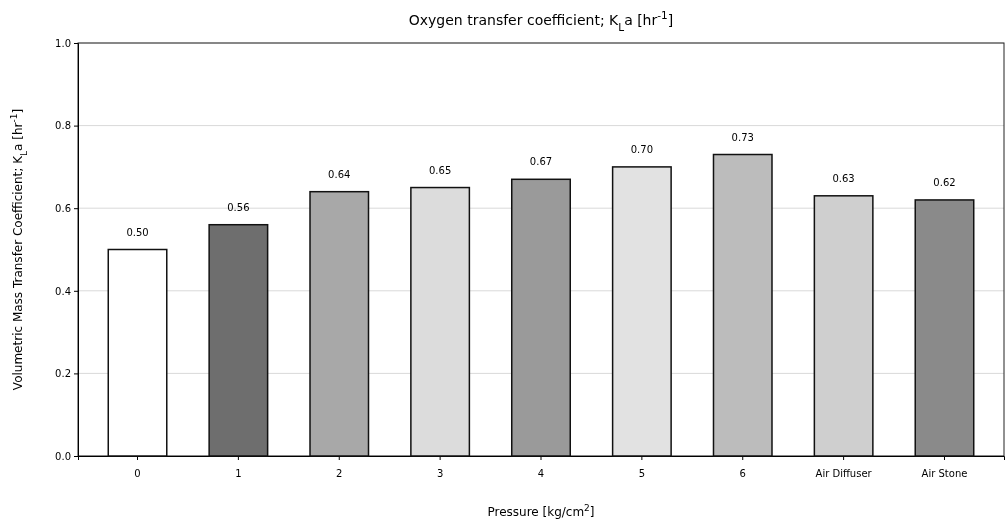  I want to click on x-tick-label: 0, so click(137, 474).